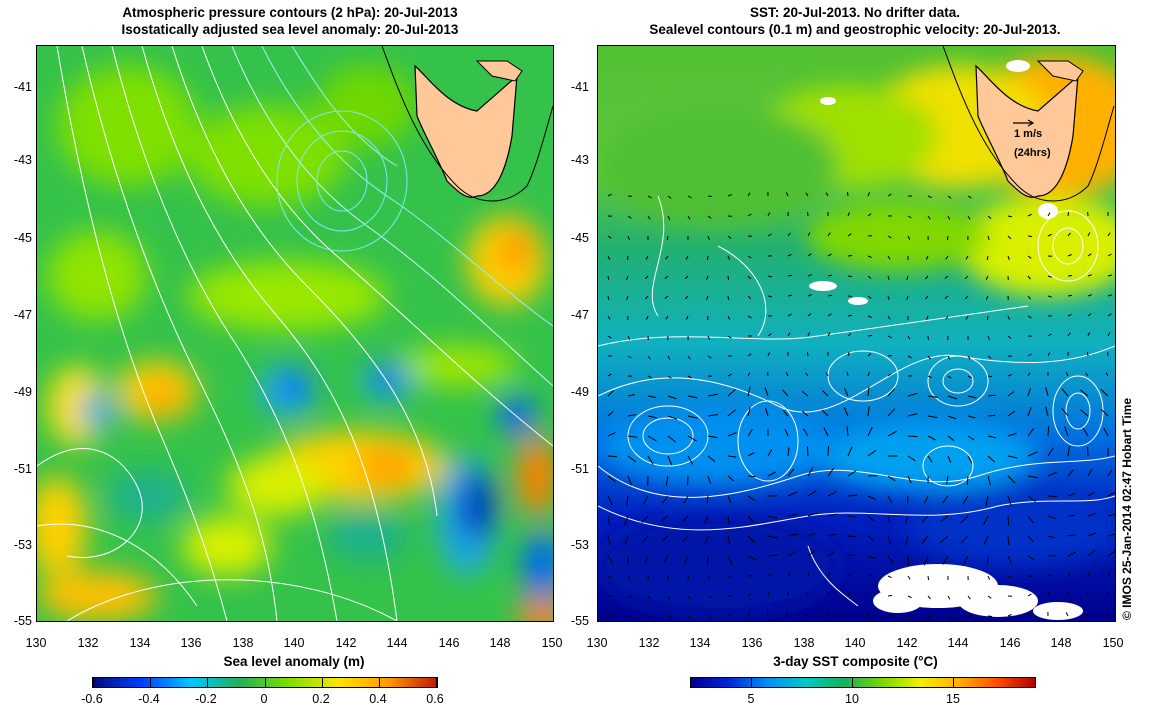 This screenshot has width=1150, height=710. Describe the element at coordinates (500, 643) in the screenshot. I see `left-lon-tick-148: 148` at that location.